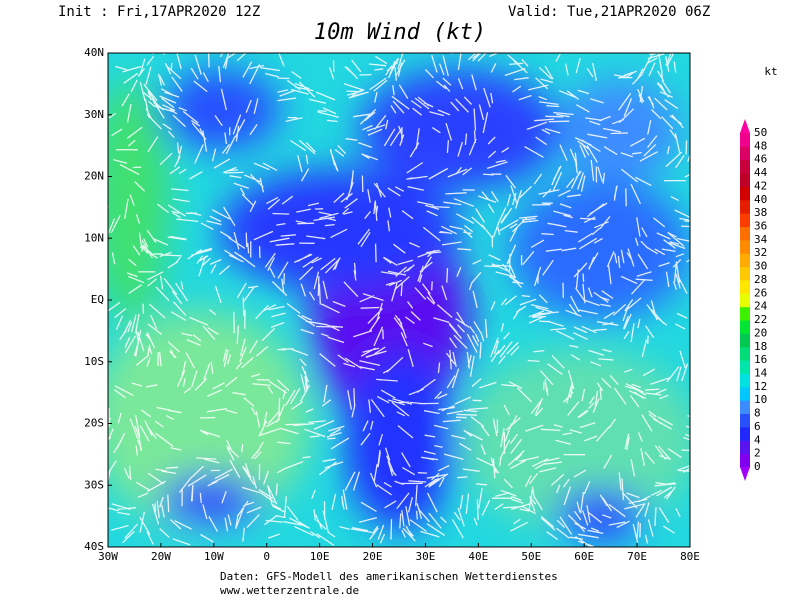 This screenshot has width=800, height=600. What do you see at coordinates (760, 386) in the screenshot?
I see `colorbar-label: 12` at bounding box center [760, 386].